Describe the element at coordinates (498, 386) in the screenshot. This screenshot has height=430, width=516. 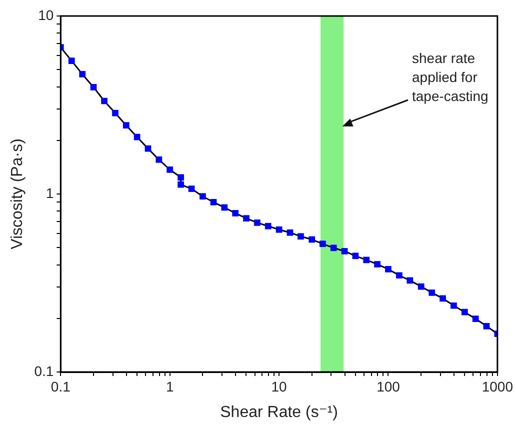
I see `x-tick-label: 1000` at that location.